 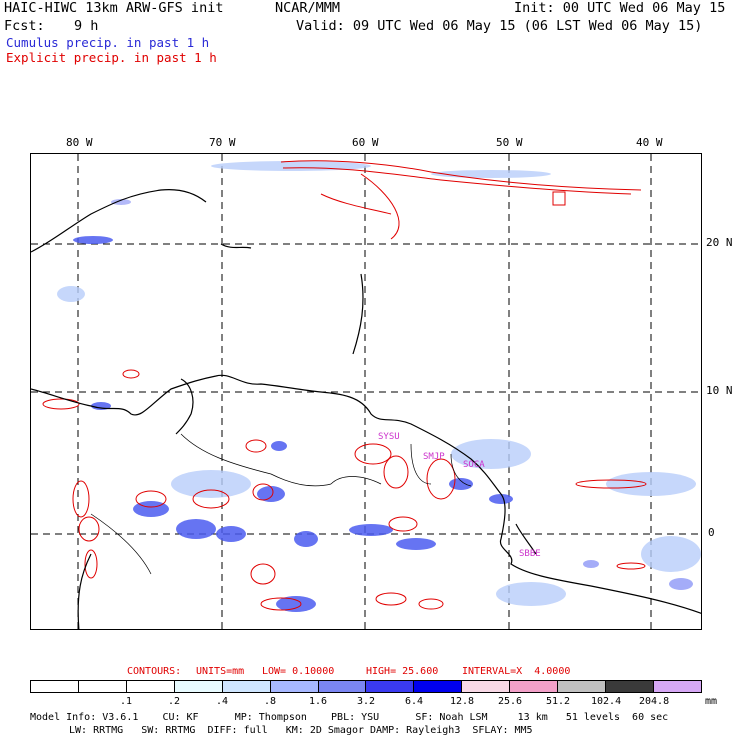 I want to click on colorbar-tick-label: 204.8, so click(x=654, y=701).